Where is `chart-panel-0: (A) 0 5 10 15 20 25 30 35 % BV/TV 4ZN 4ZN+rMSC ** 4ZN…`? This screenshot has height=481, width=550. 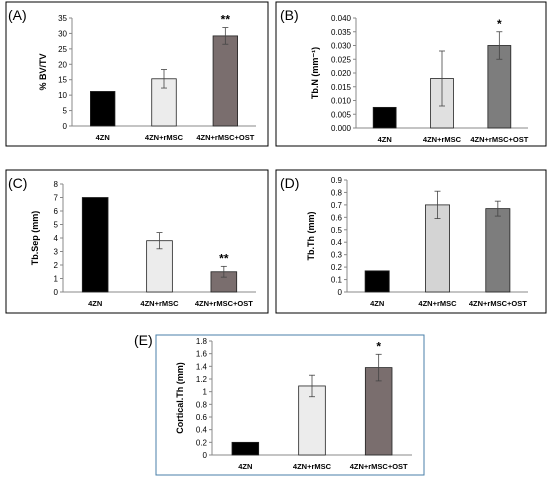 chart-panel-0: (A) 0 5 10 15 20 25 30 35 % BV/TV 4ZN 4ZN+rMSC ** 4ZN… is located at coordinates (137, 74).